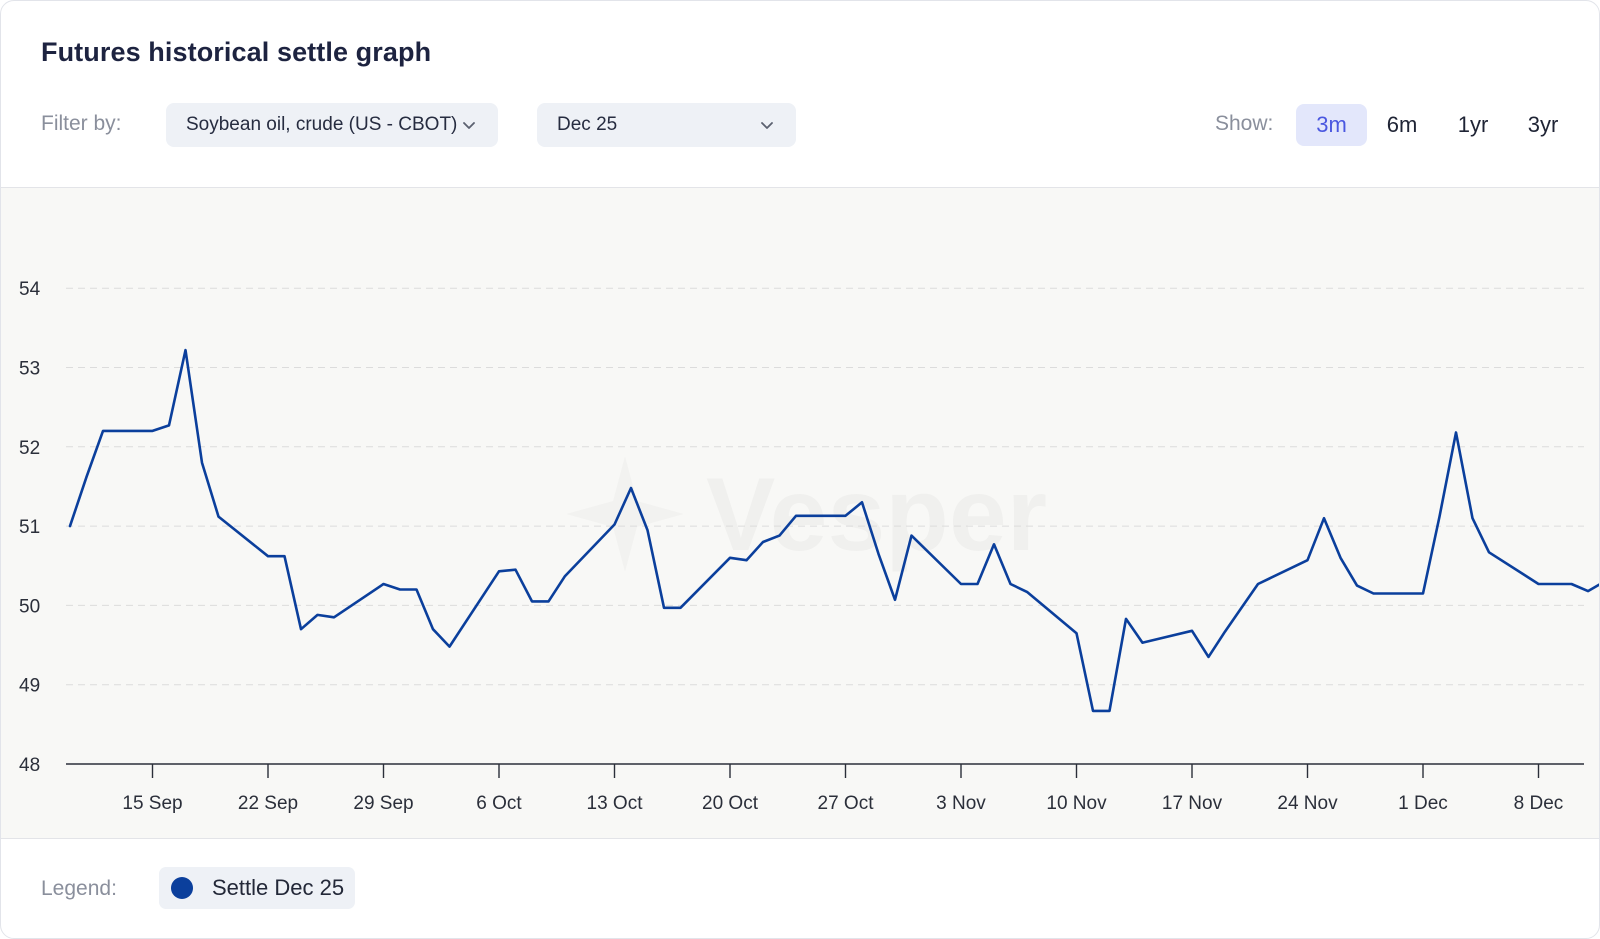 Image resolution: width=1600 pixels, height=939 pixels. What do you see at coordinates (383, 803) in the screenshot?
I see `x-tick-label: 29 Sep` at bounding box center [383, 803].